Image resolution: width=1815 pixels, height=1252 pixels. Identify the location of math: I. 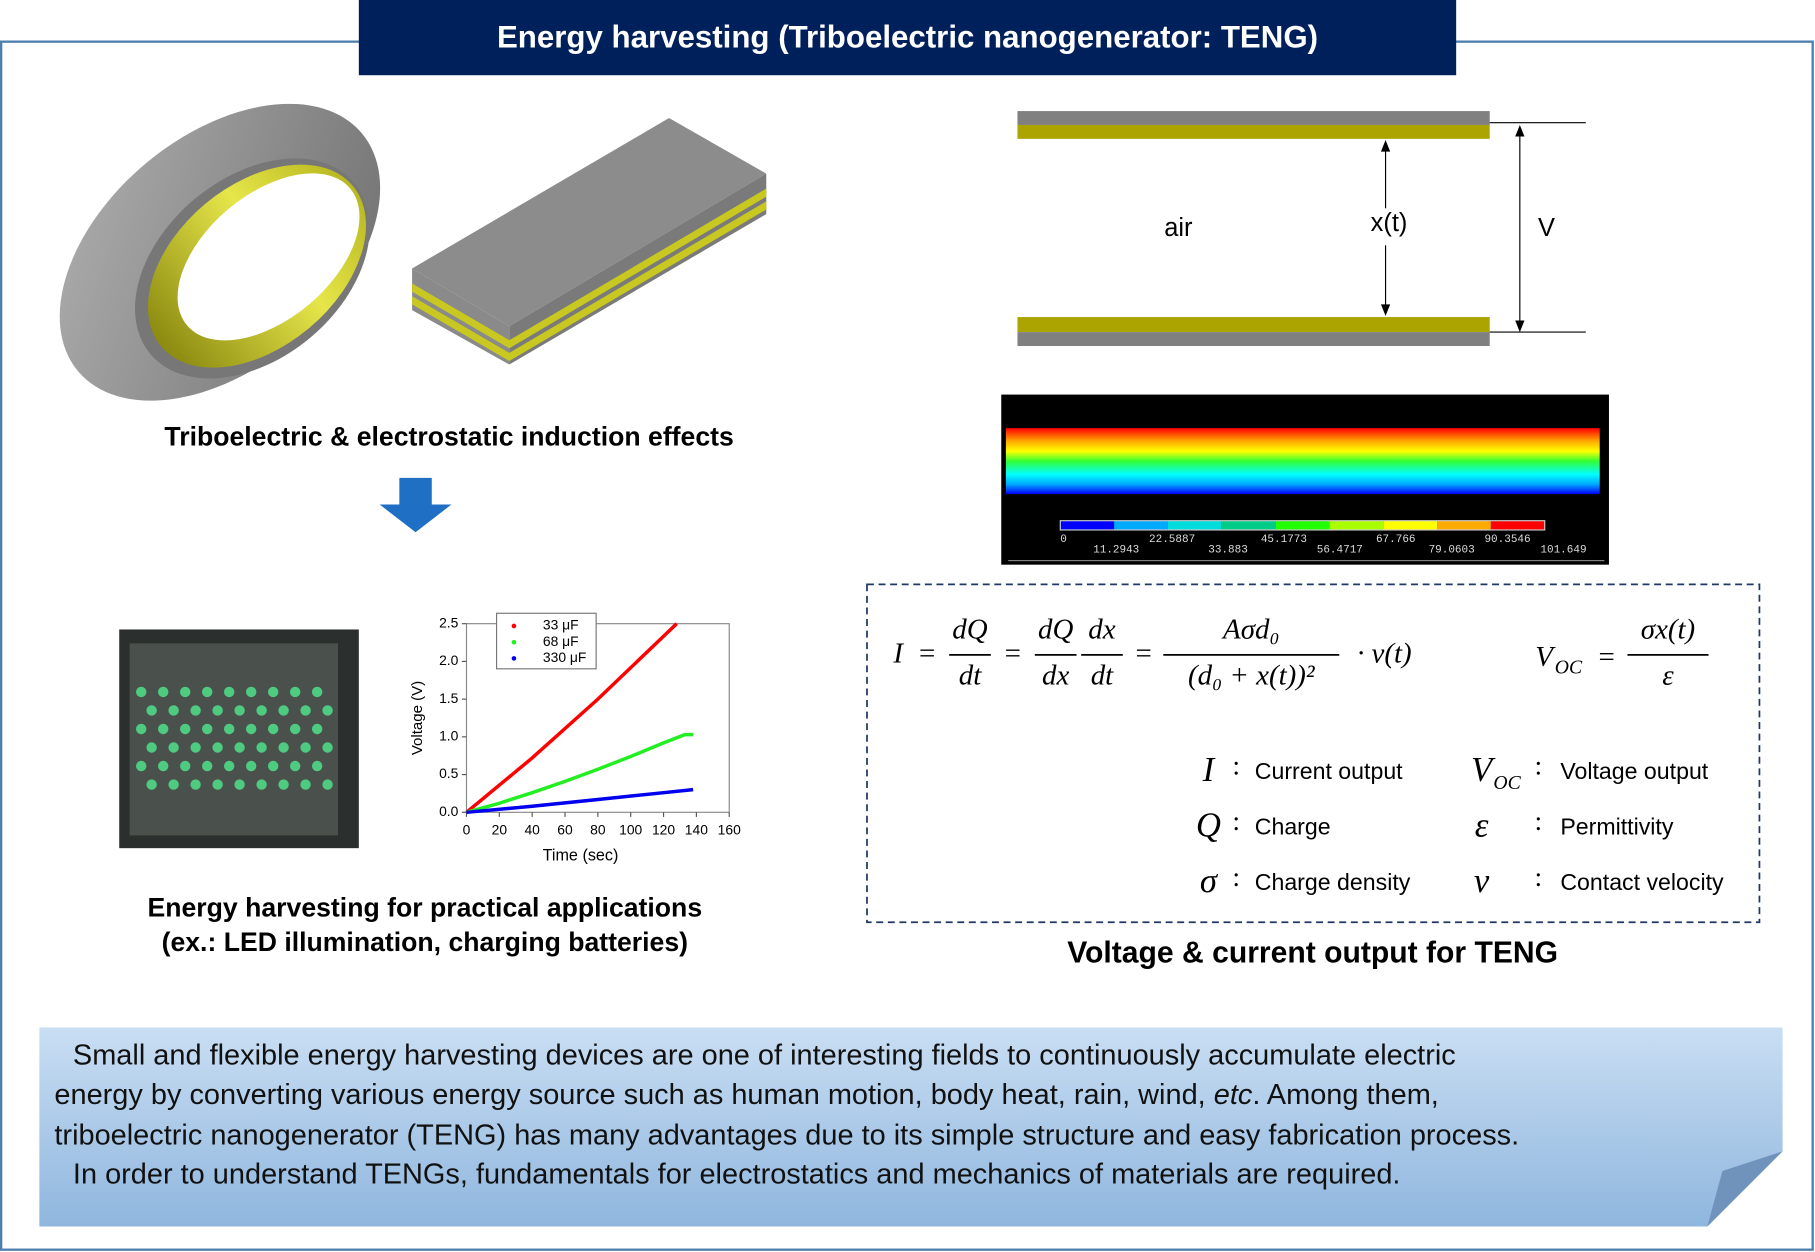
(1209, 769).